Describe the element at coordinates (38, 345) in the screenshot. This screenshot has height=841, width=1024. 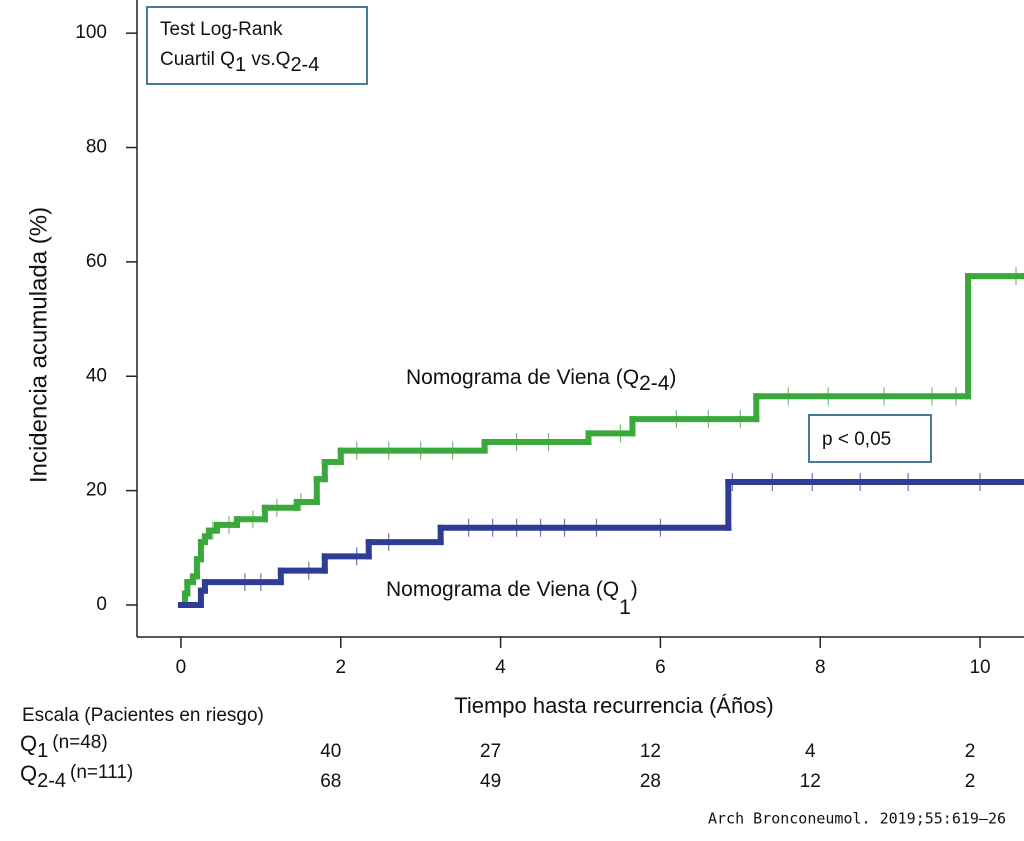
I see `y-axis-title: Incidencia acumulada (%)` at that location.